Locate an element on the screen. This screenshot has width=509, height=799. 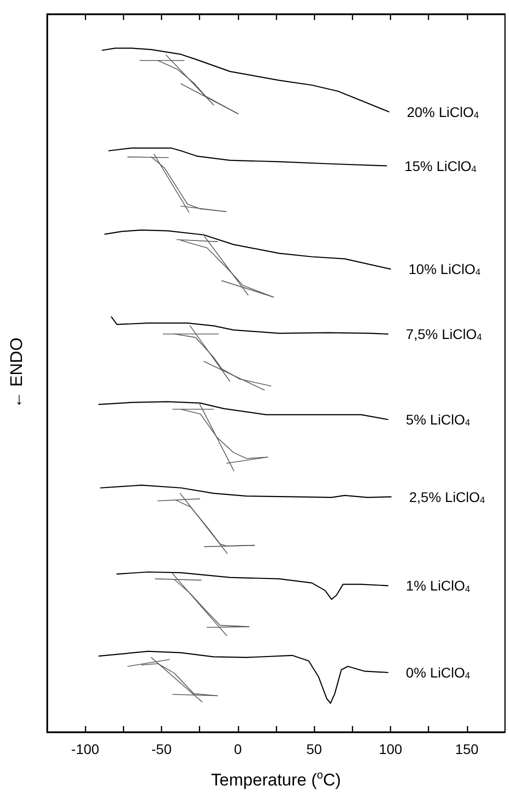
x-tick-label: 50 is located at coordinates (314, 749).